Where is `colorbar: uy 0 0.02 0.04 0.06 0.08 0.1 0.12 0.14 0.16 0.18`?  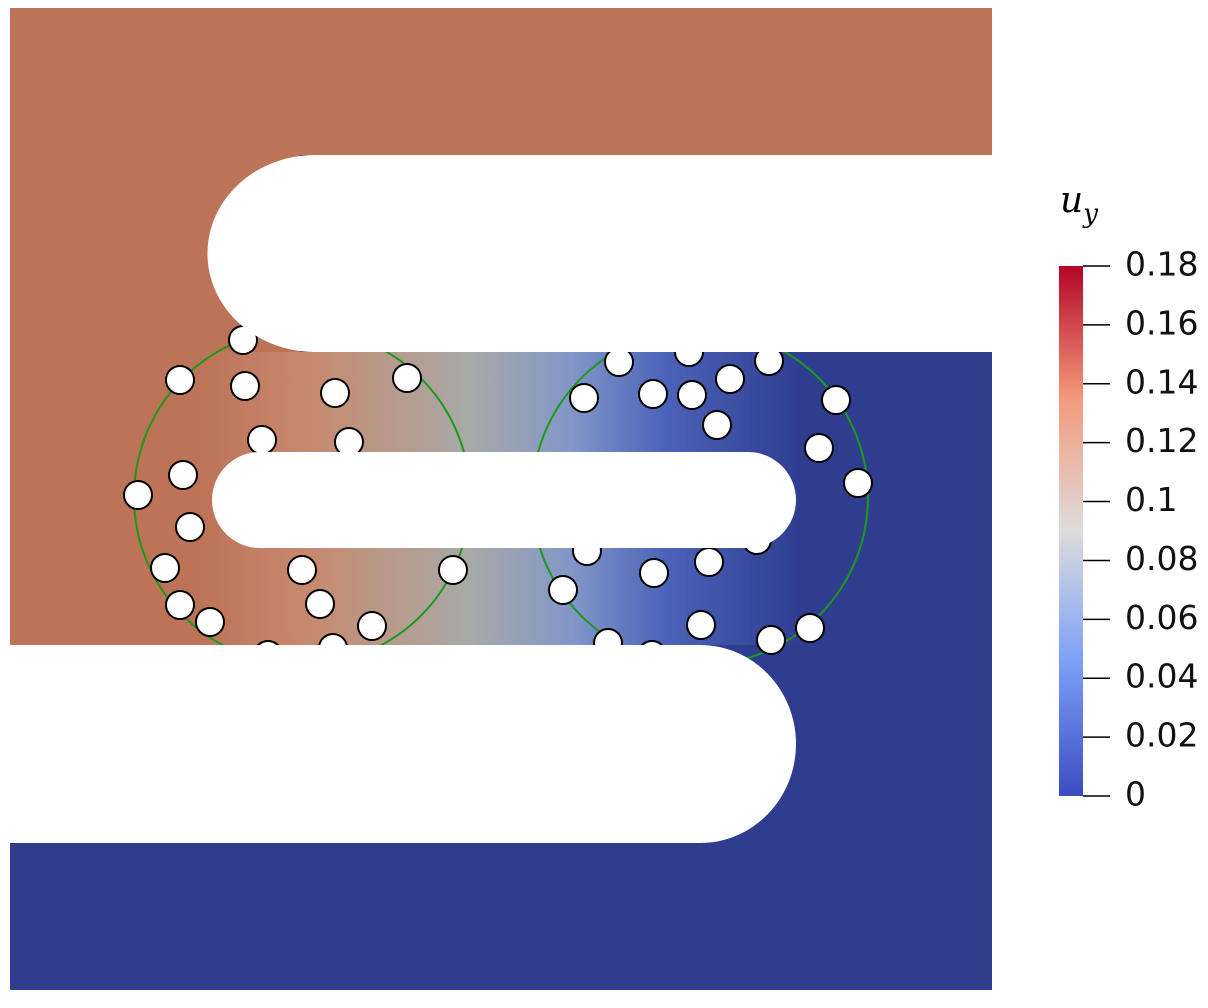 colorbar: uy 0 0.02 0.04 0.06 0.08 0.1 0.12 0.14 0.16 0.18 is located at coordinates (1128, 497).